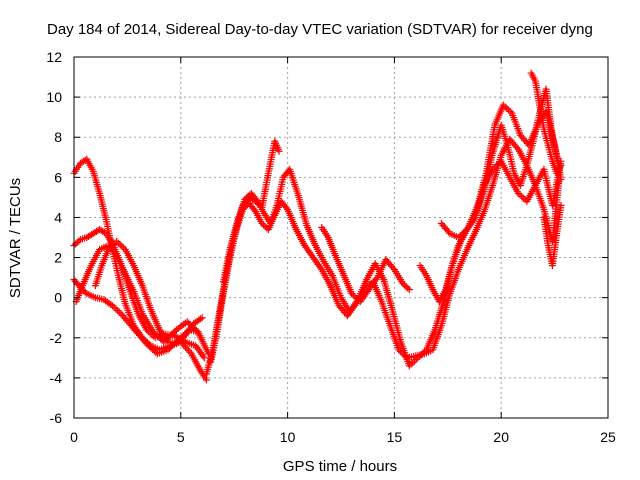 This screenshot has width=640, height=480. I want to click on x-tick-label: 5, so click(181, 437).